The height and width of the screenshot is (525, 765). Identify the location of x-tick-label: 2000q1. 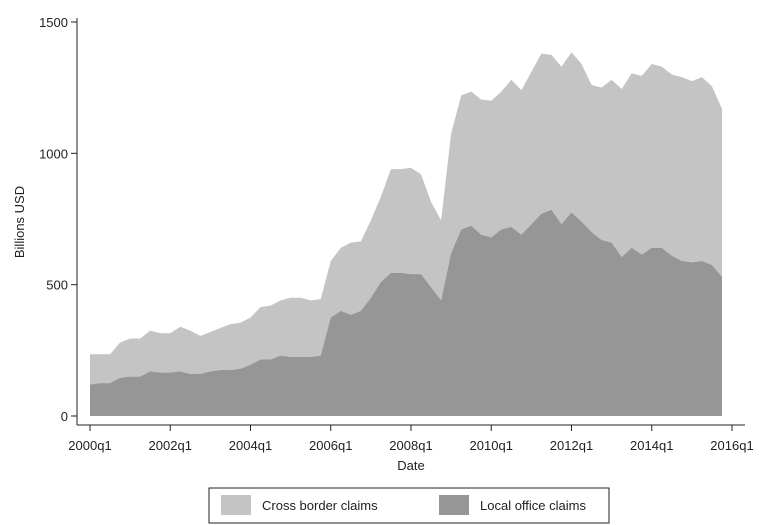
(89, 445).